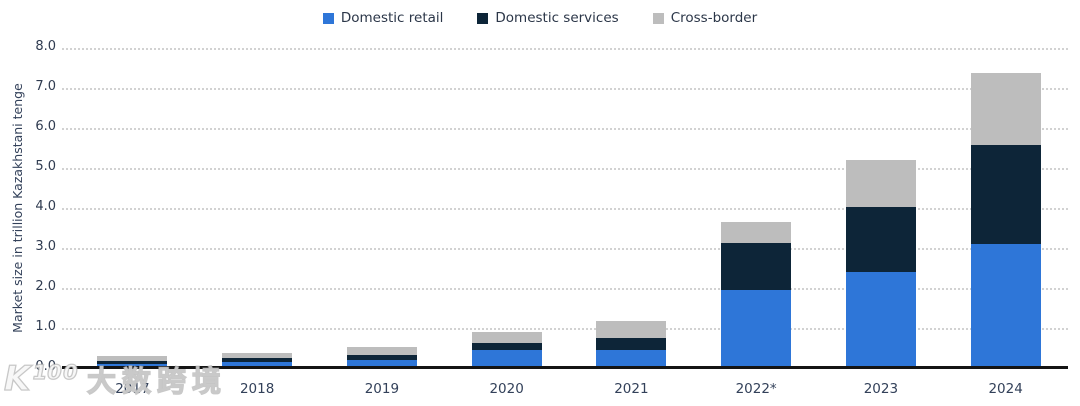  What do you see at coordinates (257, 360) in the screenshot?
I see `bar-segment-2018-domestic-services` at bounding box center [257, 360].